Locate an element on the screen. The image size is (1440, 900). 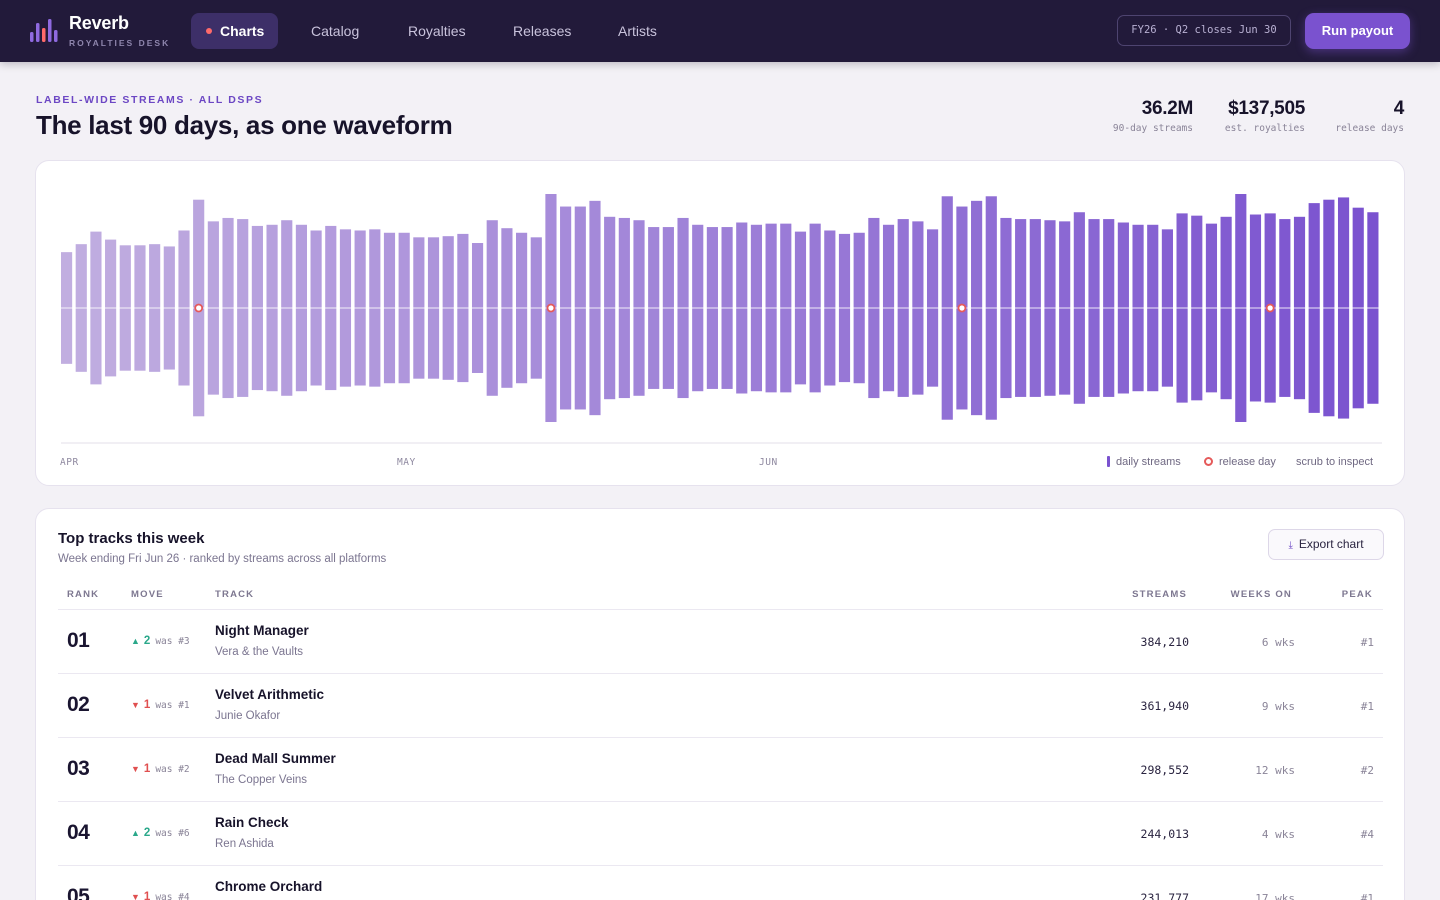
rank-number: 04 is located at coordinates (78, 832).